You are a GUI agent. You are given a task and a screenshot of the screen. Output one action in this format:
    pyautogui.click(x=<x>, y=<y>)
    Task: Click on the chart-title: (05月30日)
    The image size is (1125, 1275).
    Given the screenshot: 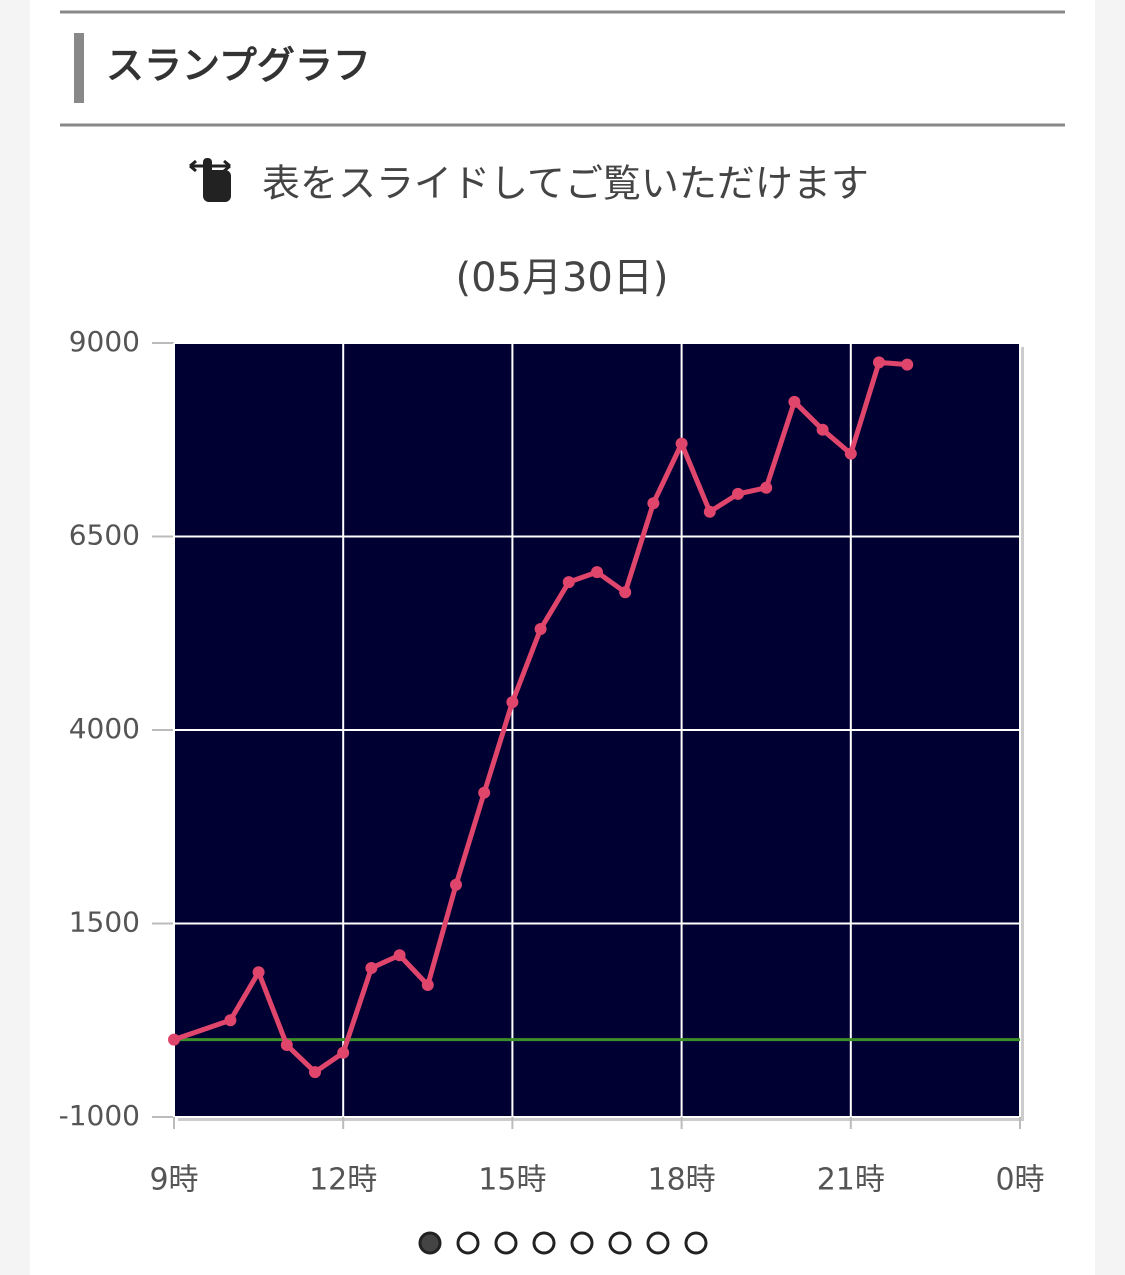 What is the action you would take?
    pyautogui.click(x=561, y=278)
    